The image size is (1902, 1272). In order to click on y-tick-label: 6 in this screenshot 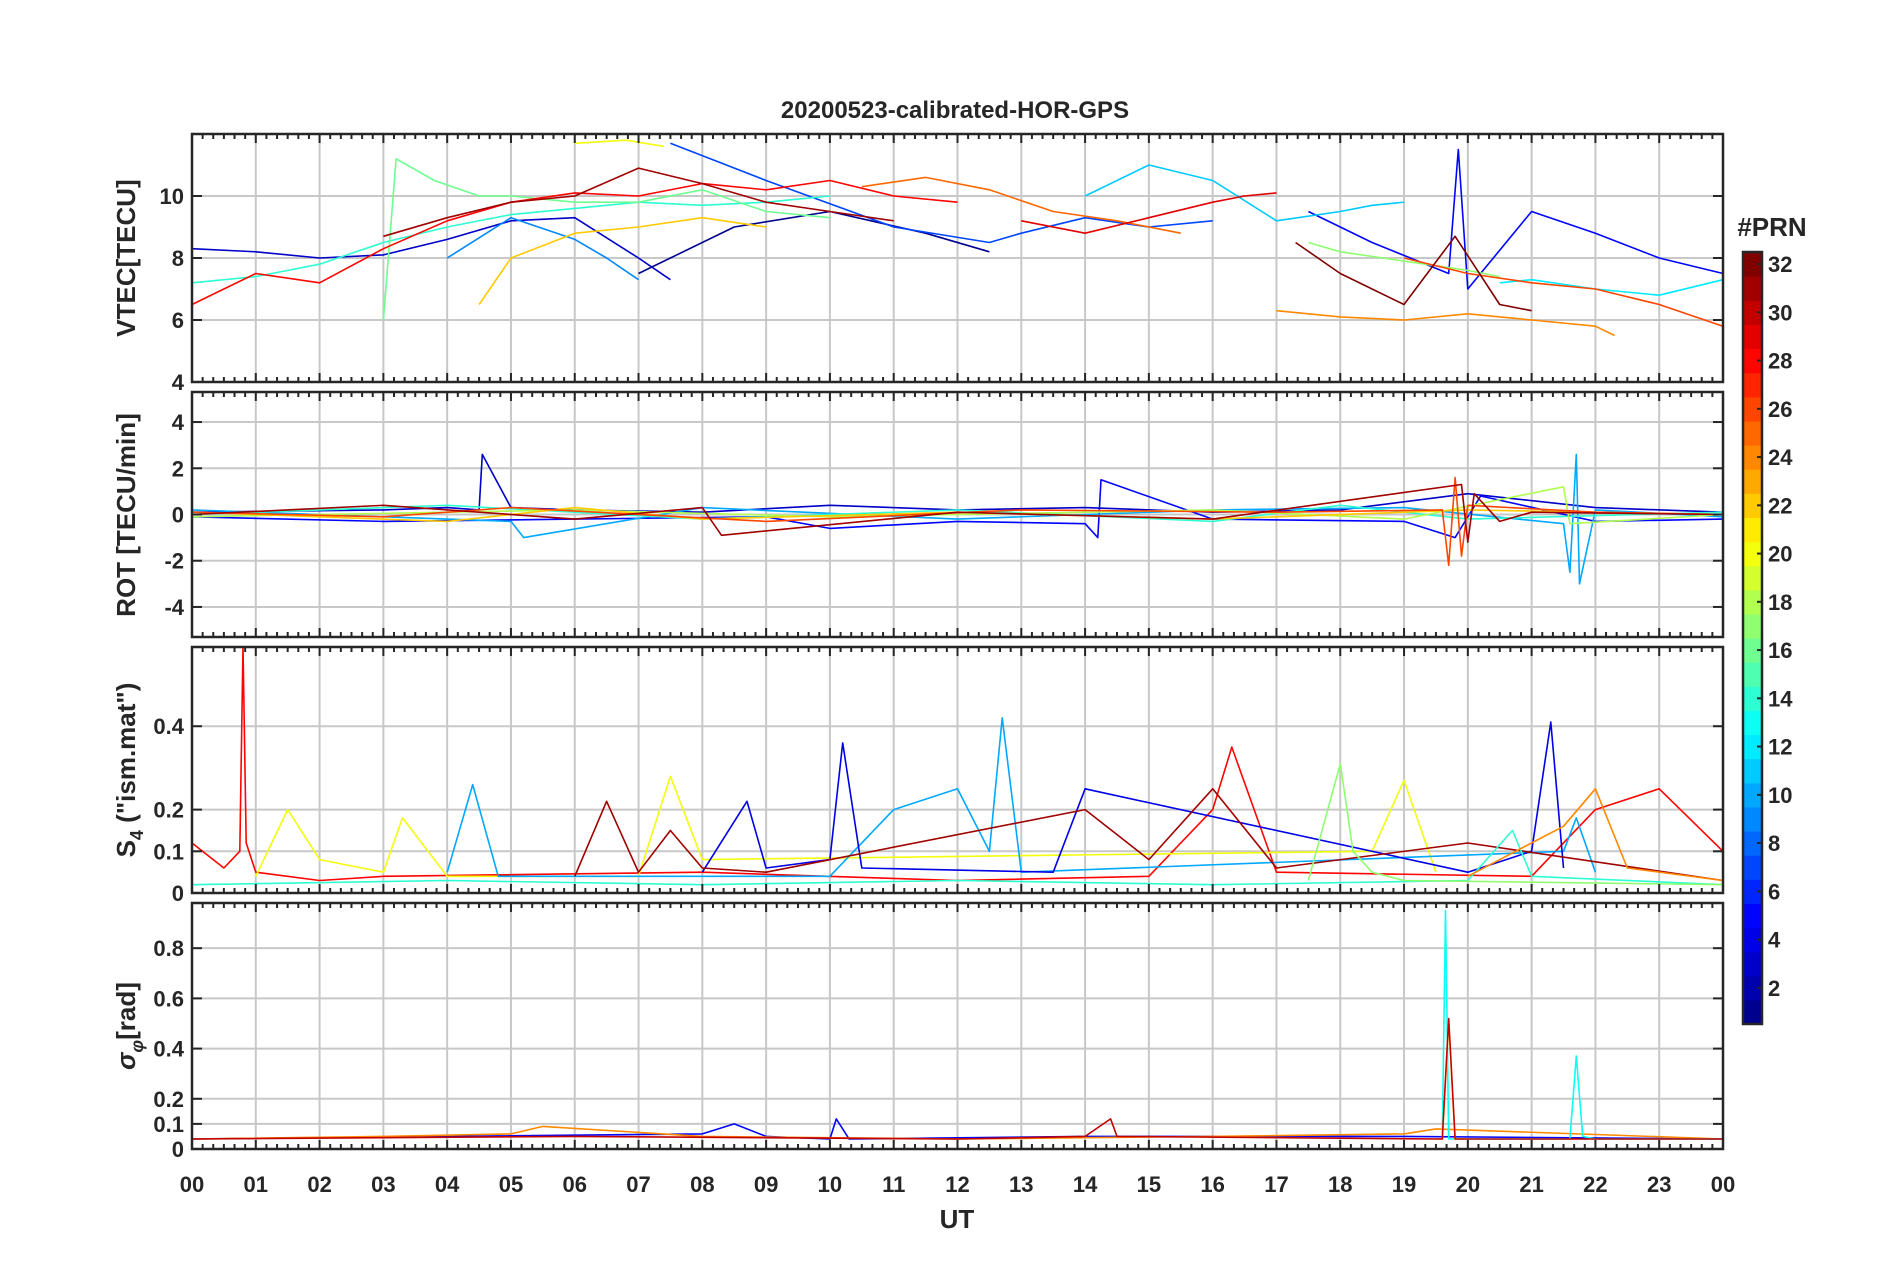, I will do `click(178, 320)`.